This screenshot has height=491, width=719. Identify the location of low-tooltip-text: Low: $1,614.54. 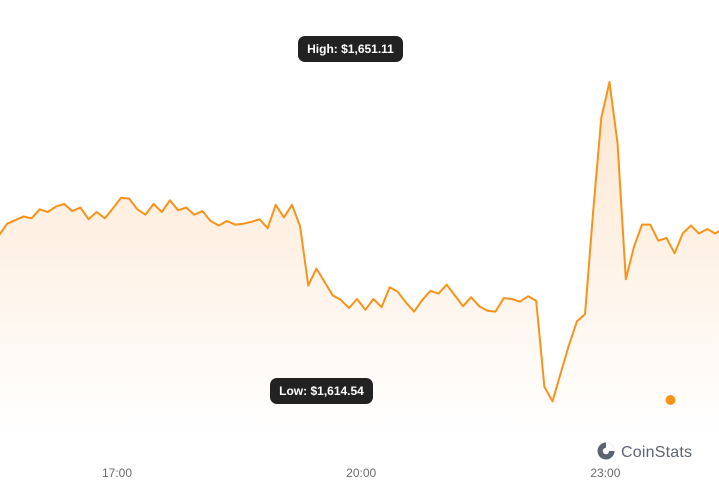
(321, 391).